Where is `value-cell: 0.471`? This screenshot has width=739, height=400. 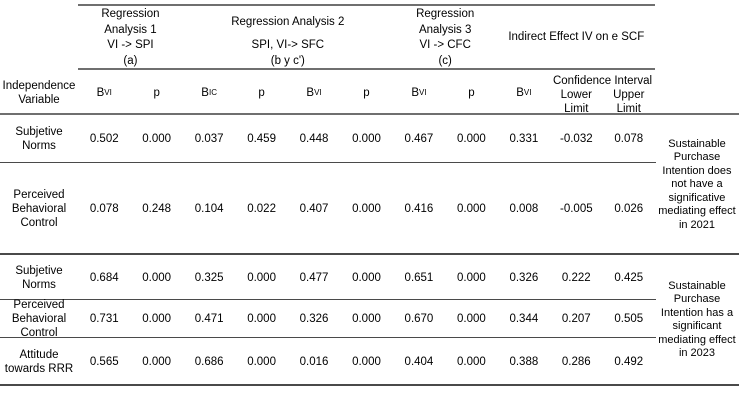 value-cell: 0.471 is located at coordinates (209, 319).